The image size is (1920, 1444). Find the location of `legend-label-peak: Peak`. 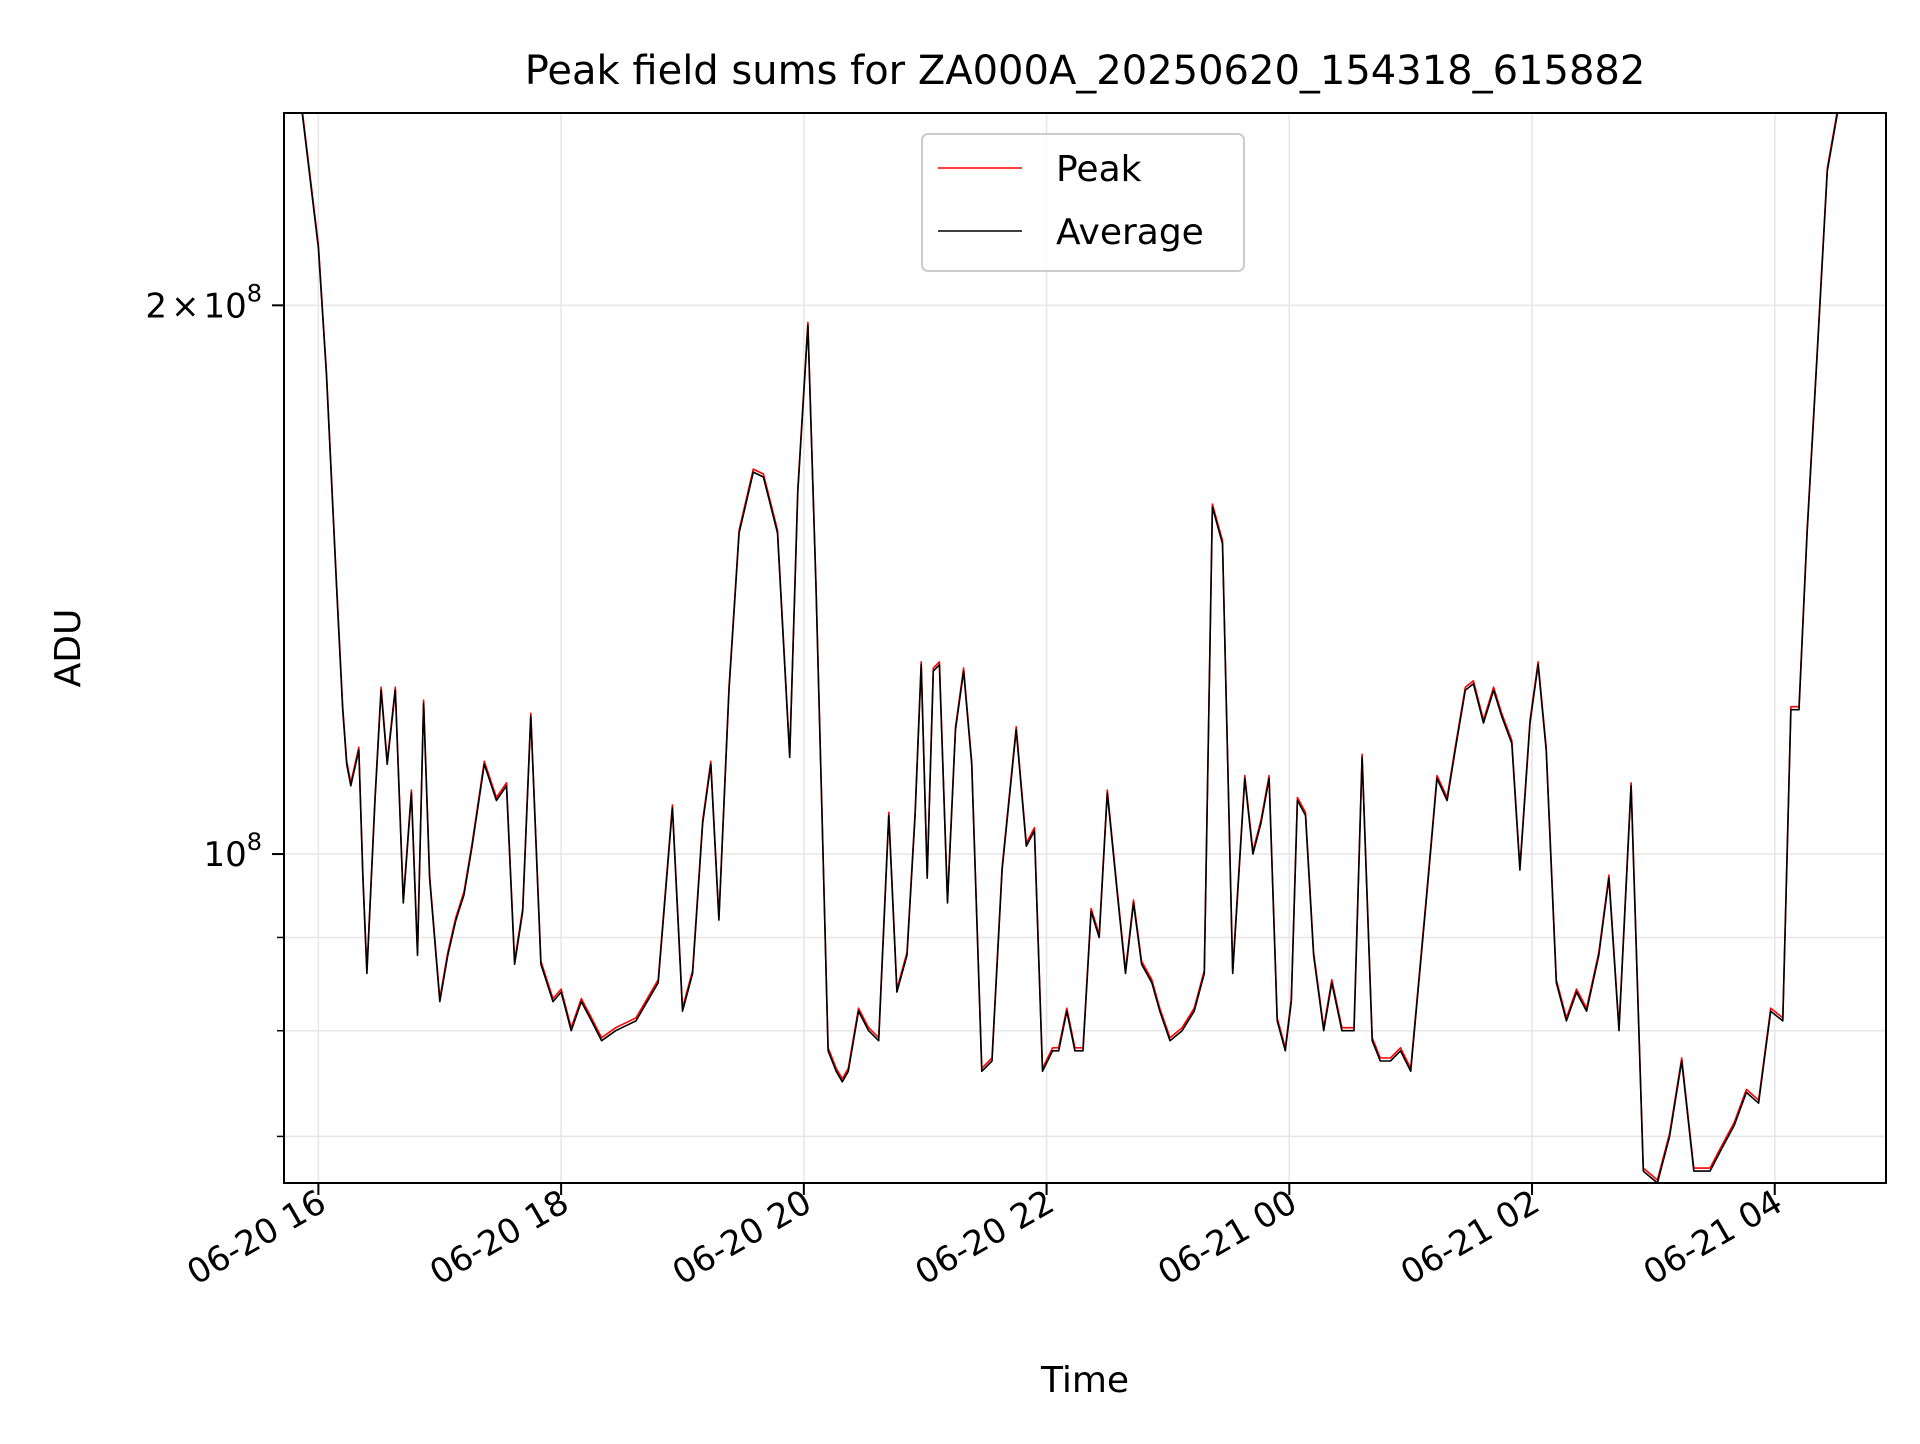

legend-label-peak: Peak is located at coordinates (1099, 169).